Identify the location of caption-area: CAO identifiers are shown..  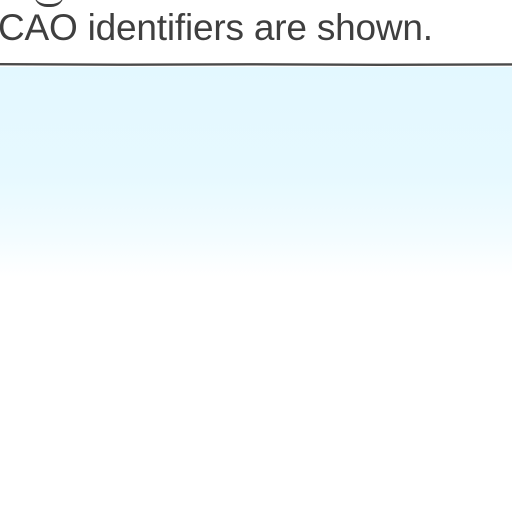
(256, 31).